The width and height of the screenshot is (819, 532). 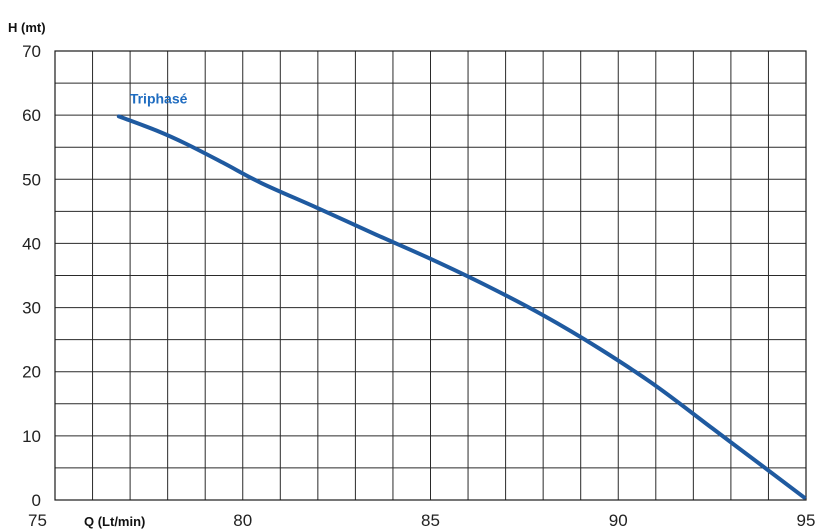 What do you see at coordinates (27, 27) in the screenshot?
I see `y-axis-title: H (mt)` at bounding box center [27, 27].